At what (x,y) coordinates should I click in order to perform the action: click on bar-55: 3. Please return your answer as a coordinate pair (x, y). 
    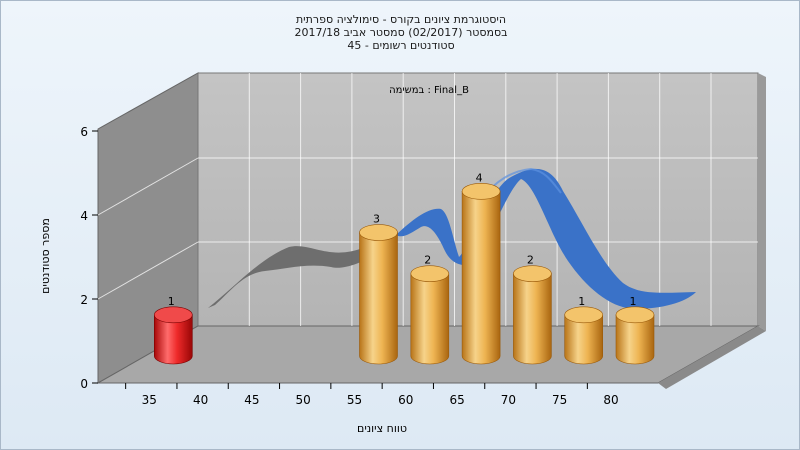
    Looking at the image, I should click on (378, 289).